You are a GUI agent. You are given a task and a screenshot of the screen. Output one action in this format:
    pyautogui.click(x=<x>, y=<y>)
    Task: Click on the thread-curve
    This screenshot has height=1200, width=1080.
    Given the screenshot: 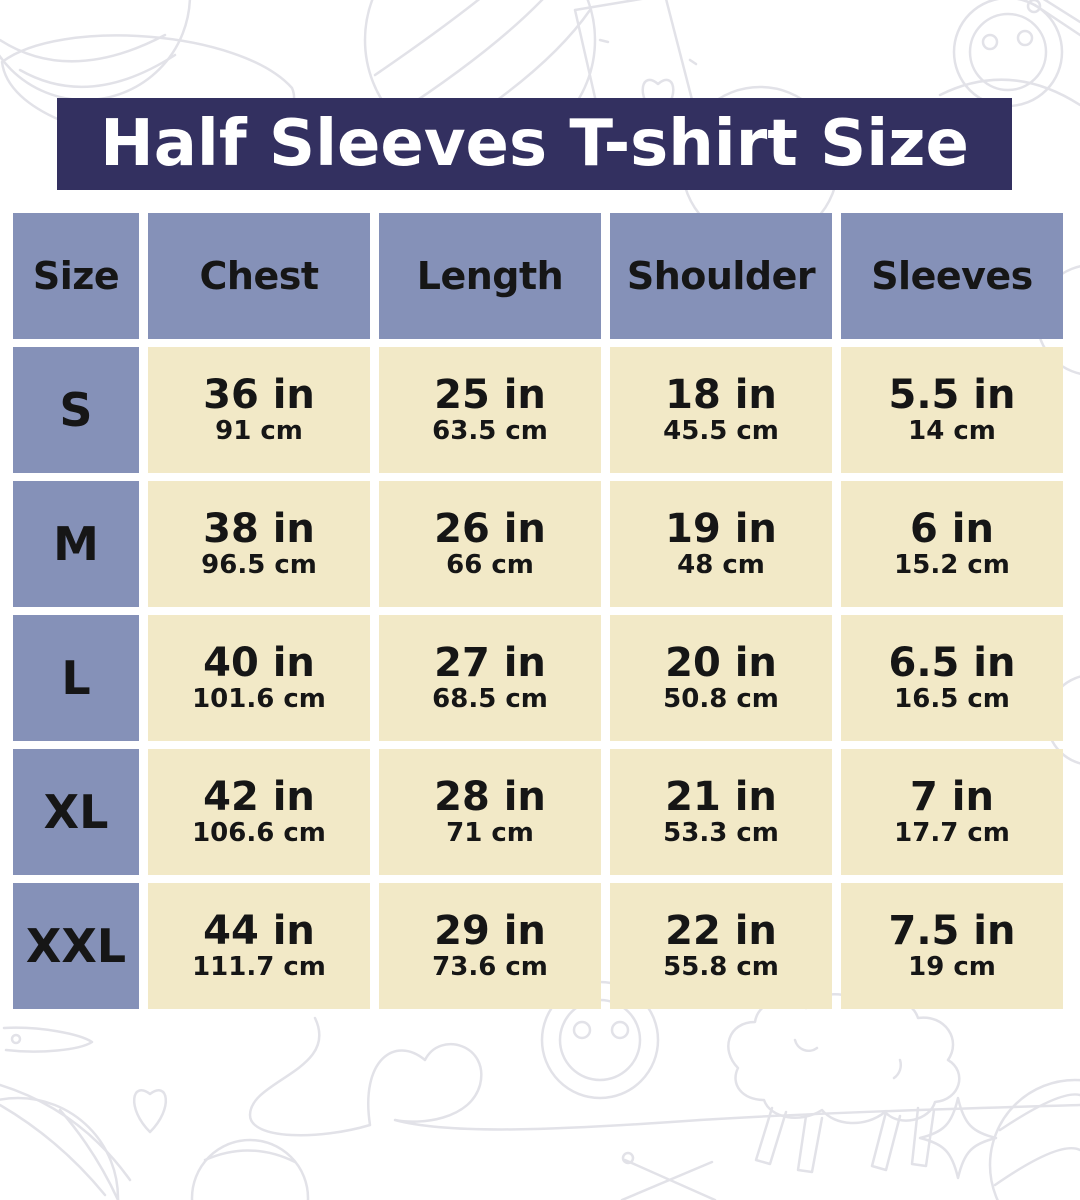 What is the action you would take?
    pyautogui.click(x=1009, y=92)
    